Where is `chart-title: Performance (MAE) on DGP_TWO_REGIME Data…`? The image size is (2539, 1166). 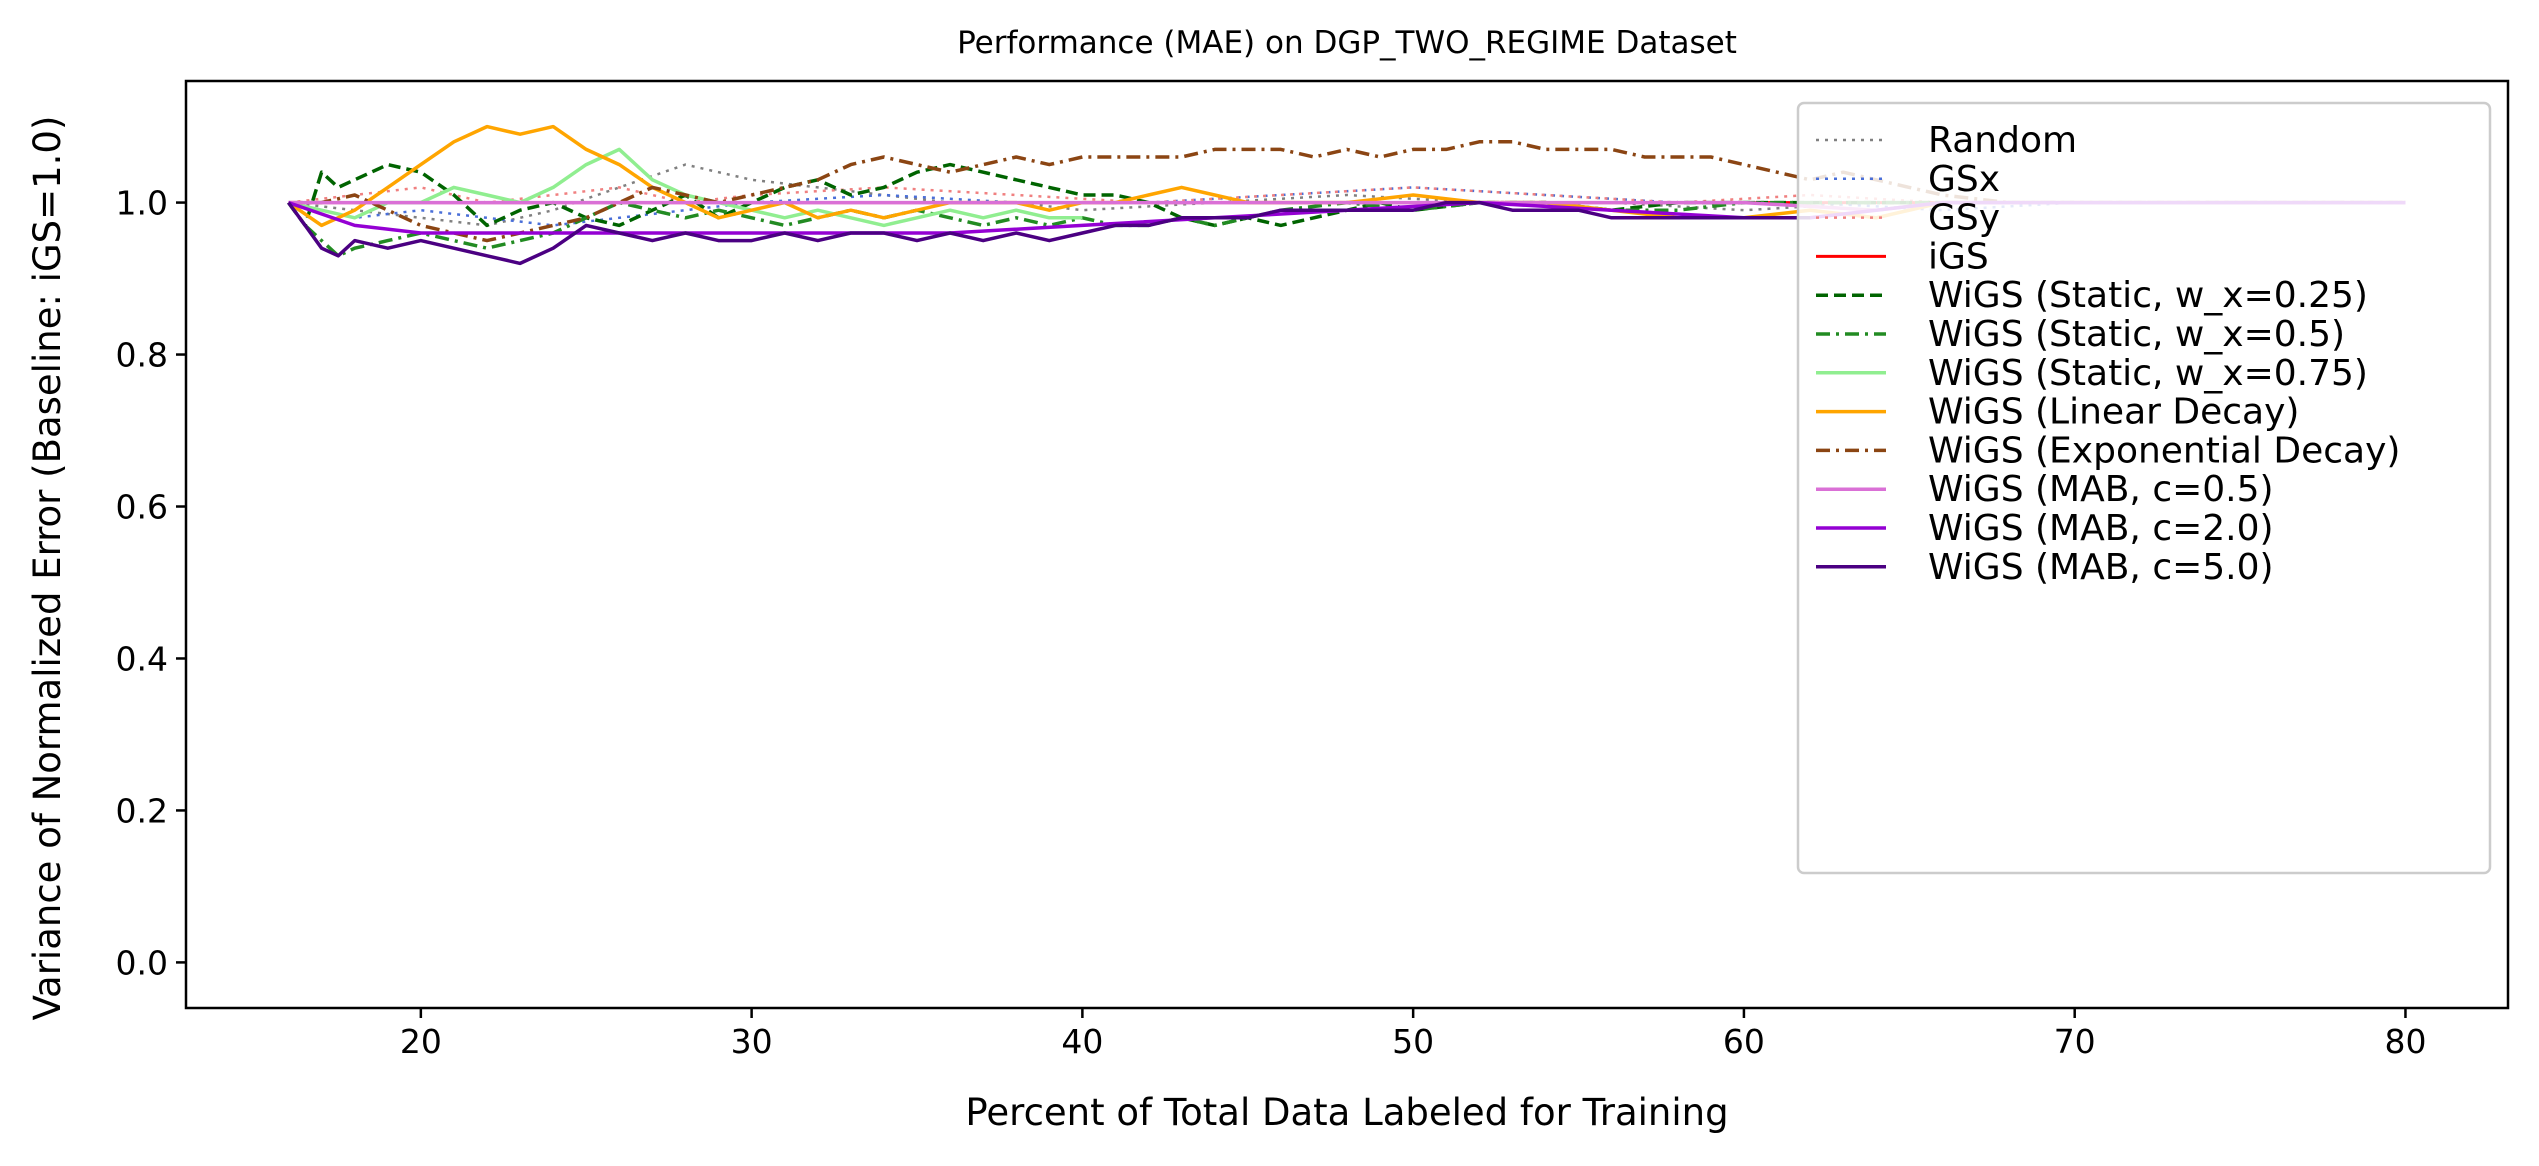
chart-title: Performance (MAE) on DGP_TWO_REGIME Data… is located at coordinates (1347, 43).